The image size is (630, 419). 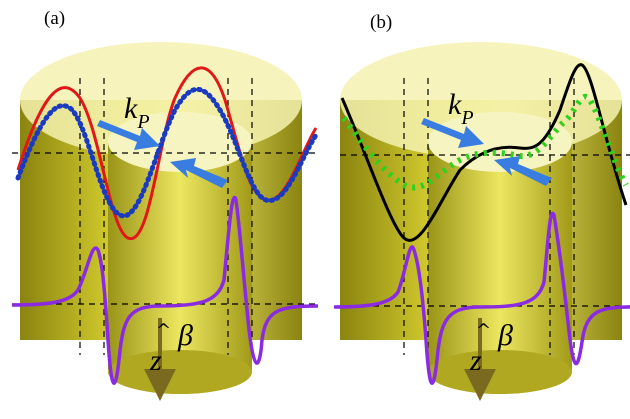 I want to click on inner-cylinder-bottom-b, so click(x=500, y=372).